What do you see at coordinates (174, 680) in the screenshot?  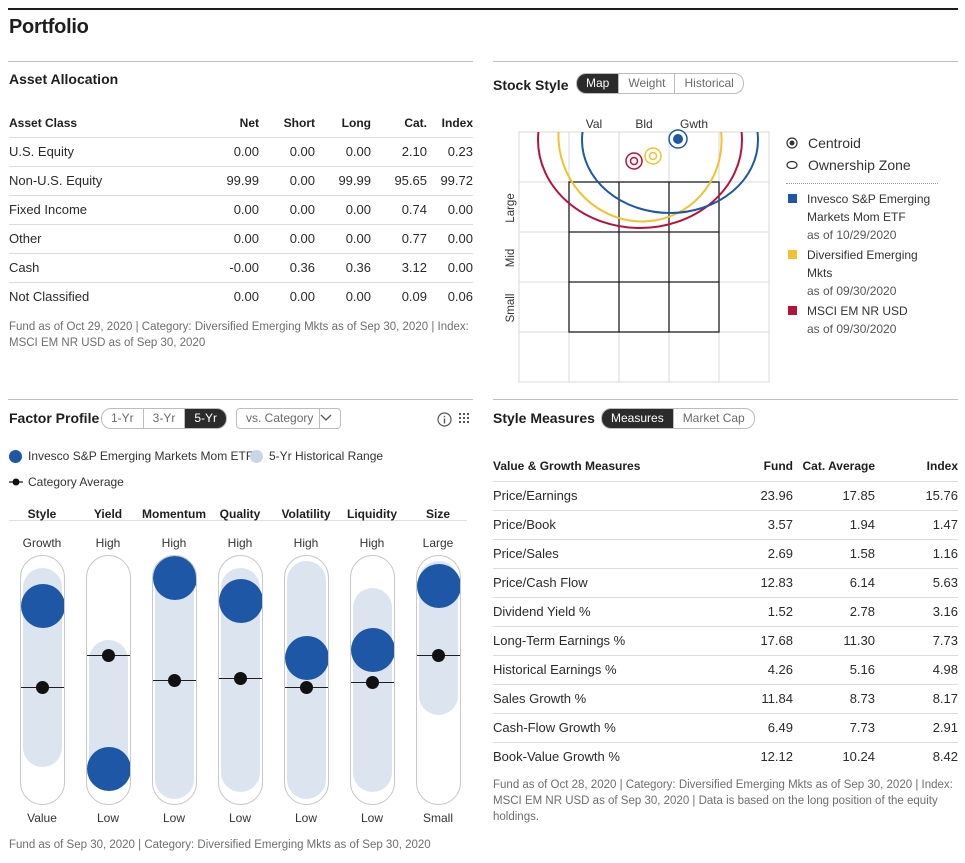 I see `factor-pill-momentum` at bounding box center [174, 680].